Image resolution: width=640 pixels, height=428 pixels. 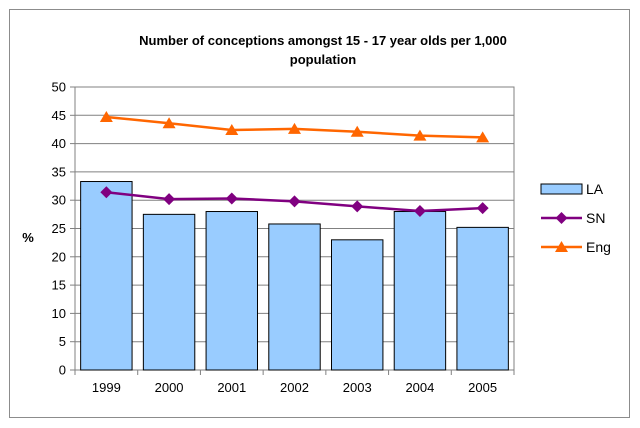 I want to click on y-tick-label: 30, so click(x=59, y=200).